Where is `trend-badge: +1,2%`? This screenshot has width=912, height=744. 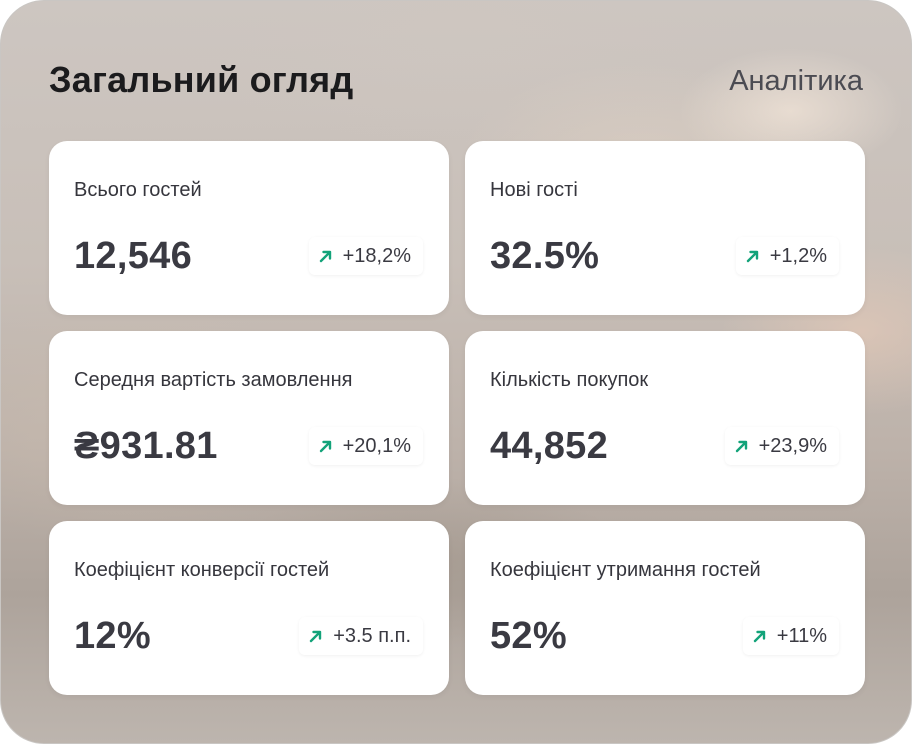
trend-badge: +1,2% is located at coordinates (787, 256).